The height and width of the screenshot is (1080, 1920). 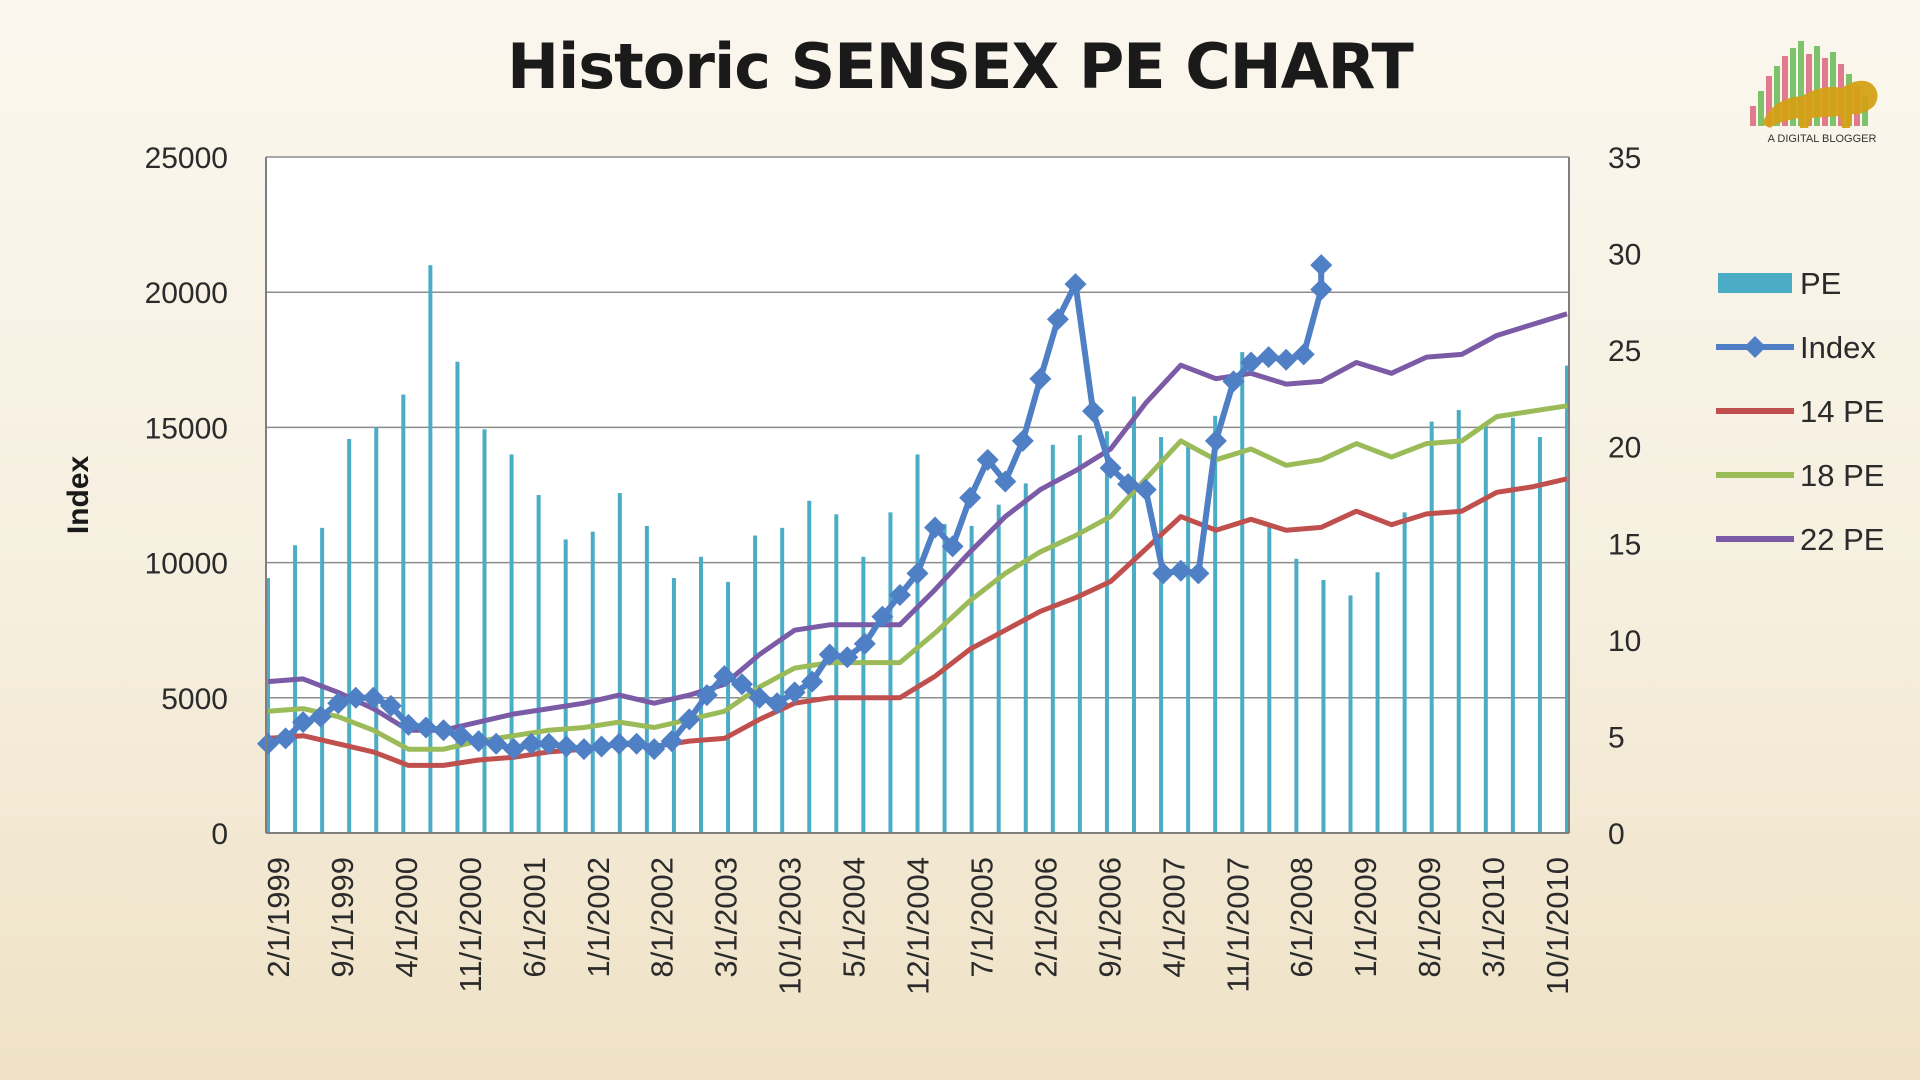 What do you see at coordinates (78, 495) in the screenshot?
I see `y-axis-label: Index` at bounding box center [78, 495].